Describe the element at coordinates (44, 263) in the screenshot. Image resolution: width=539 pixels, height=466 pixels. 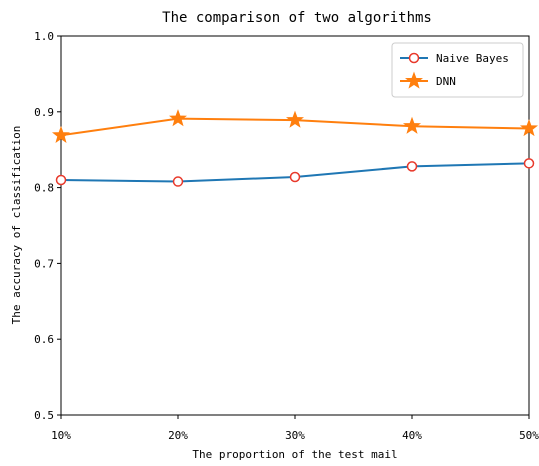
I see `y-tick-label: 0.7` at that location.